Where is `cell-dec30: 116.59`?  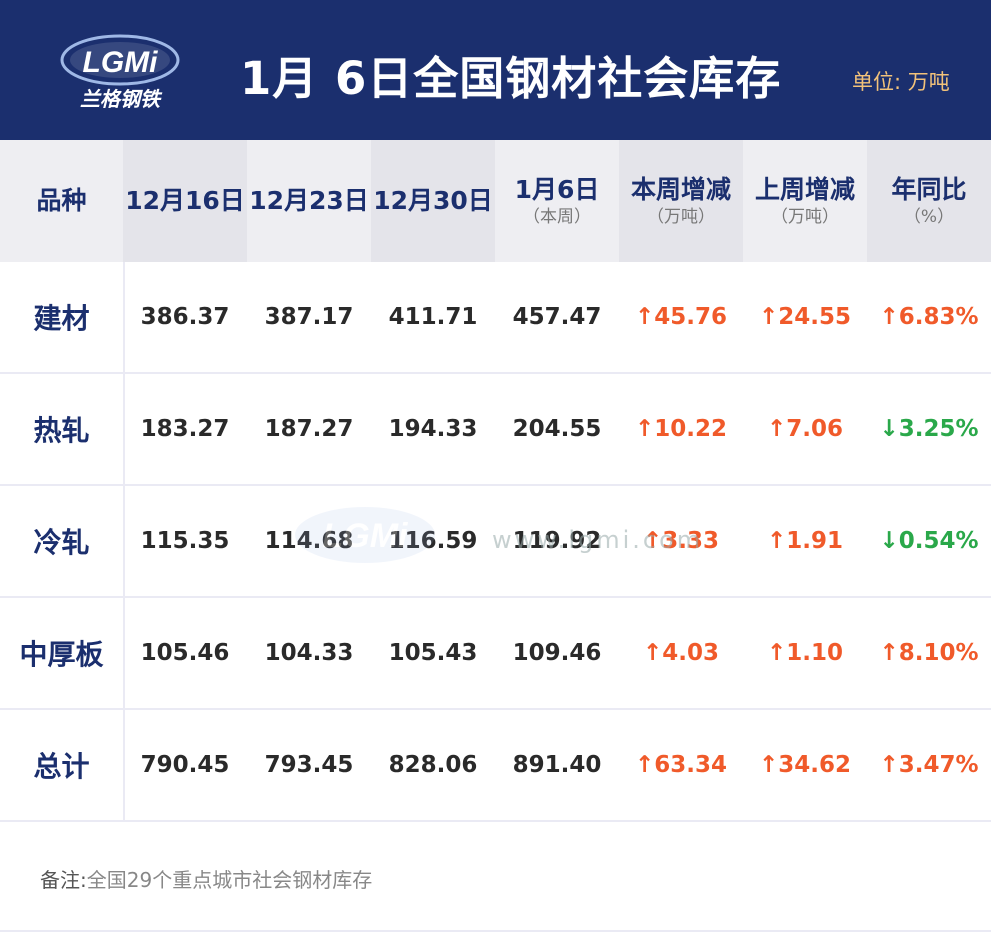
cell-dec30: 116.59 is located at coordinates (433, 541).